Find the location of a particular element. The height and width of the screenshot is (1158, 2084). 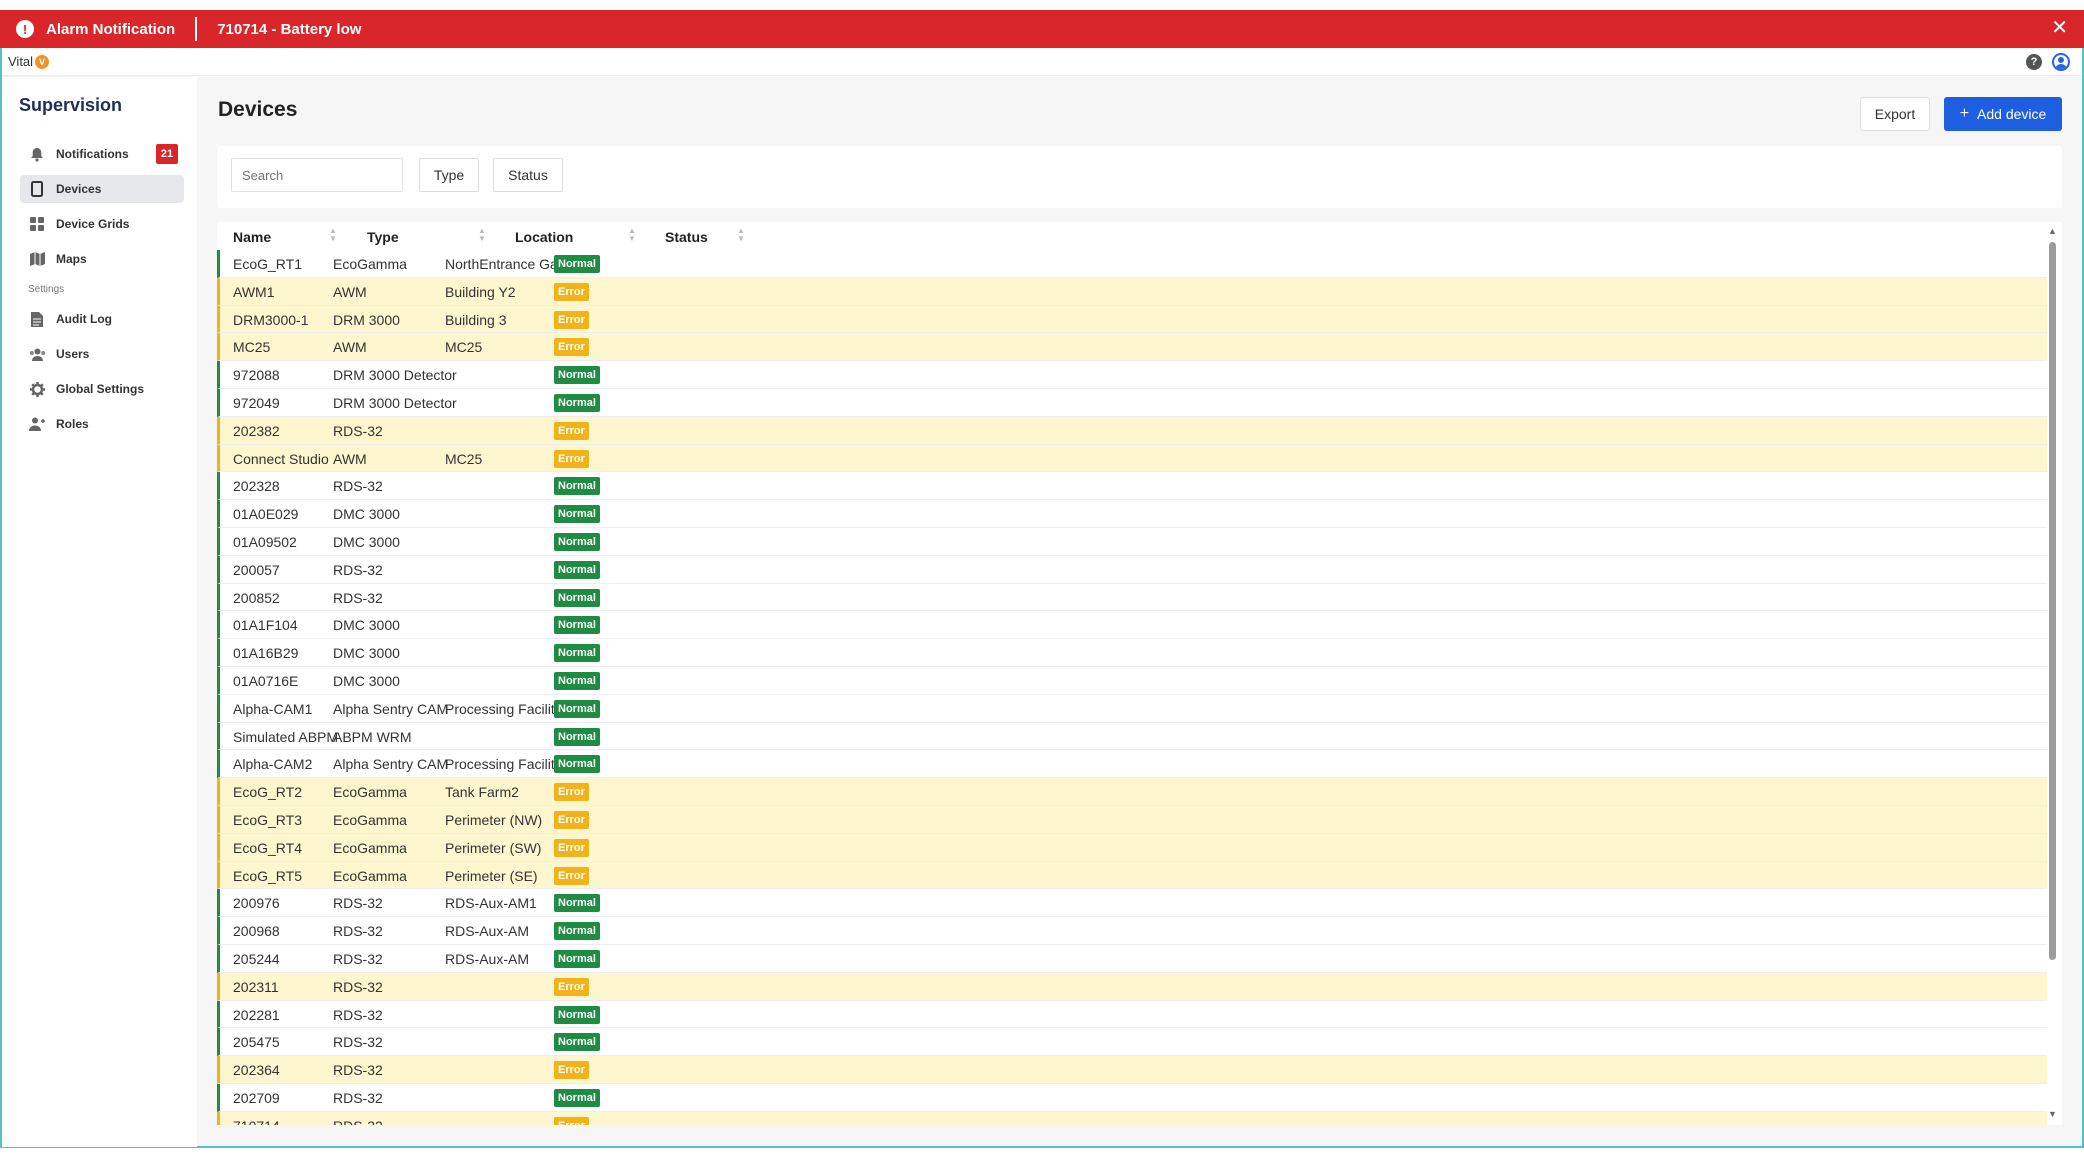

sidebar-item-users: Users is located at coordinates (102, 354).